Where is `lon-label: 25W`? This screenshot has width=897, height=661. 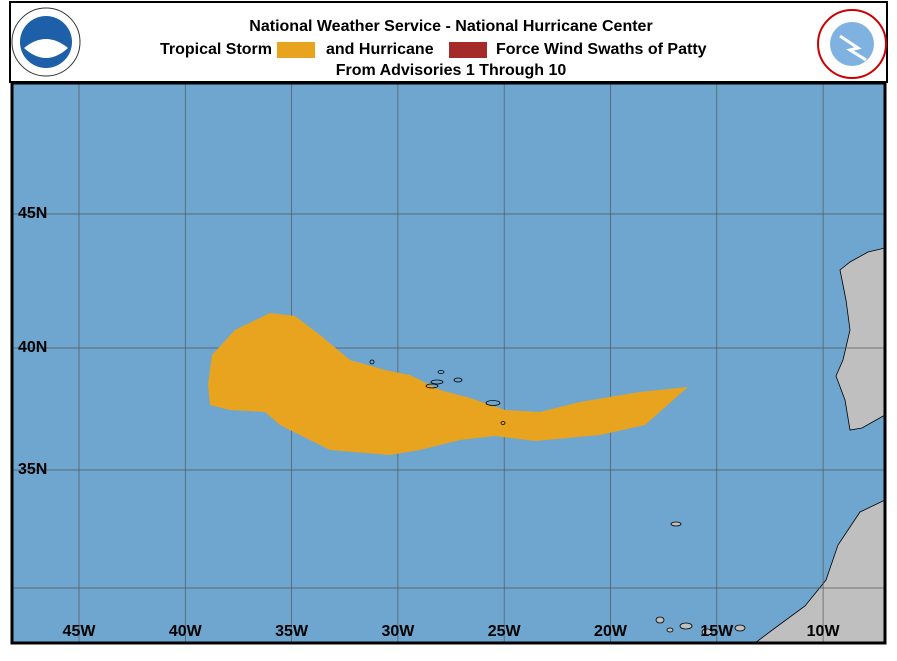 lon-label: 25W is located at coordinates (505, 631).